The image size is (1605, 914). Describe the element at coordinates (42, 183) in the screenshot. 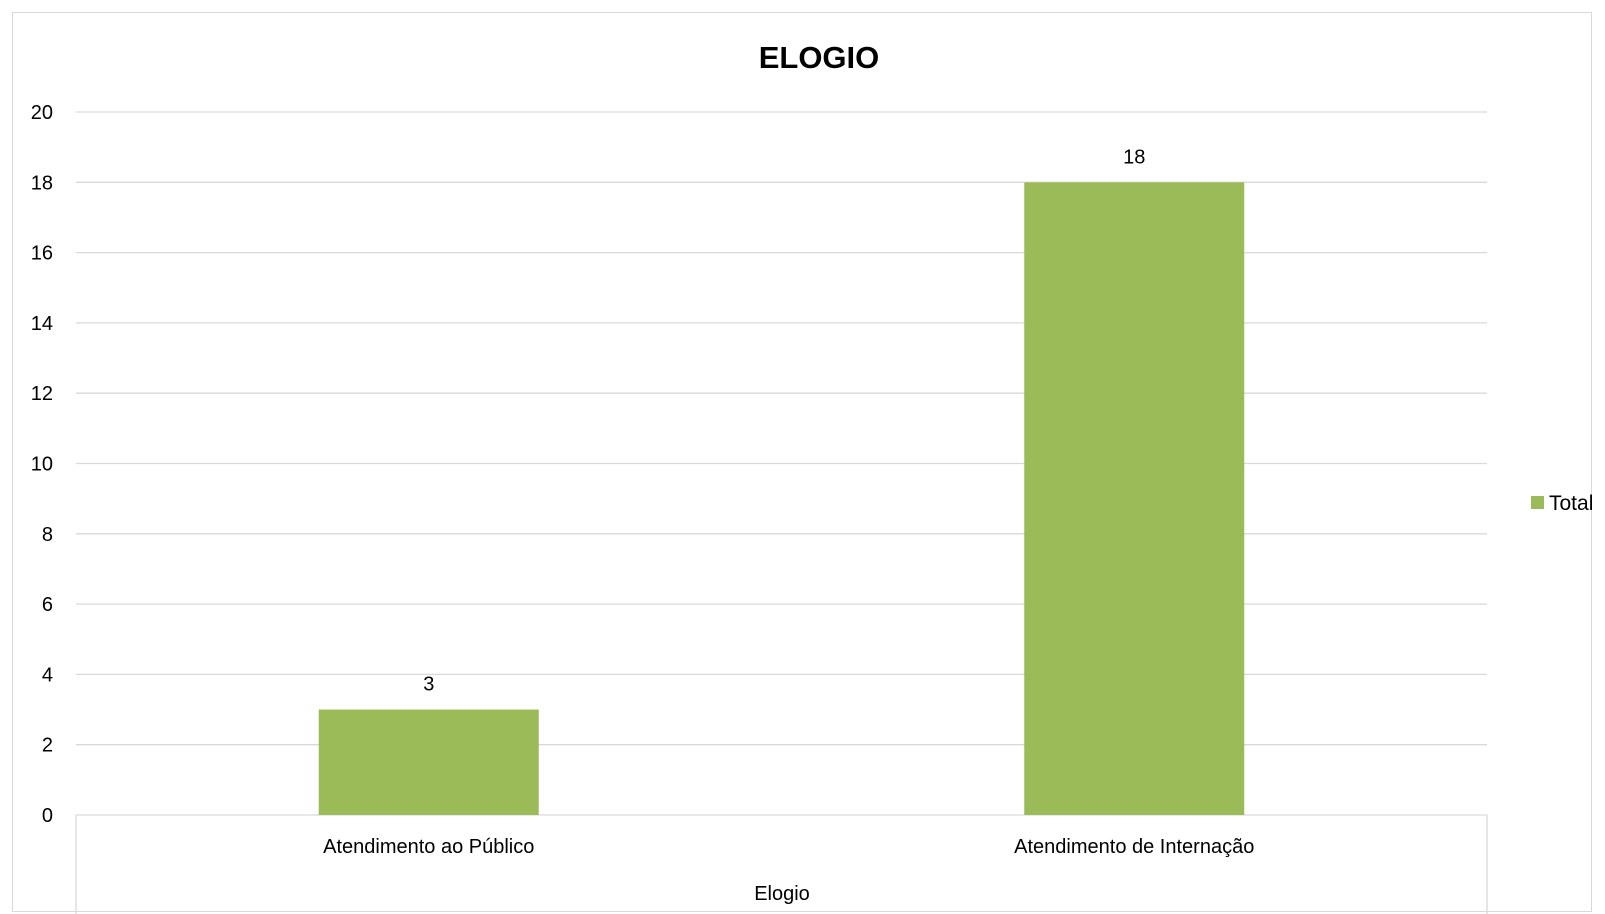

I see `y-tick-label: 18` at that location.